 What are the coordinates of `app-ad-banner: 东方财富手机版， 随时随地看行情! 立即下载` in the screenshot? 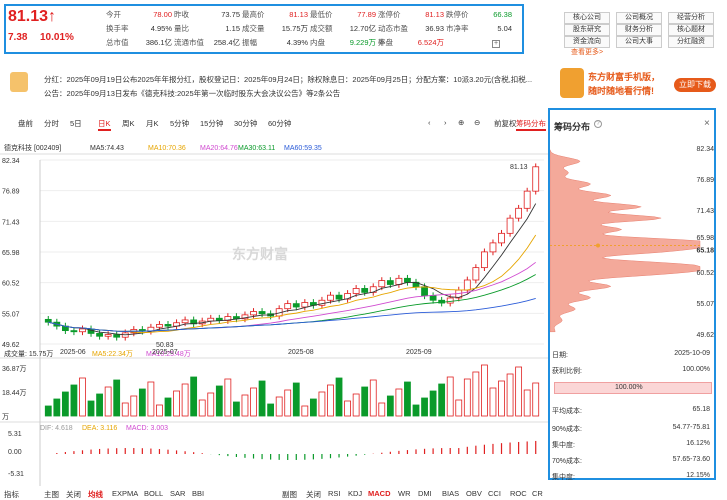 It's located at (640, 84).